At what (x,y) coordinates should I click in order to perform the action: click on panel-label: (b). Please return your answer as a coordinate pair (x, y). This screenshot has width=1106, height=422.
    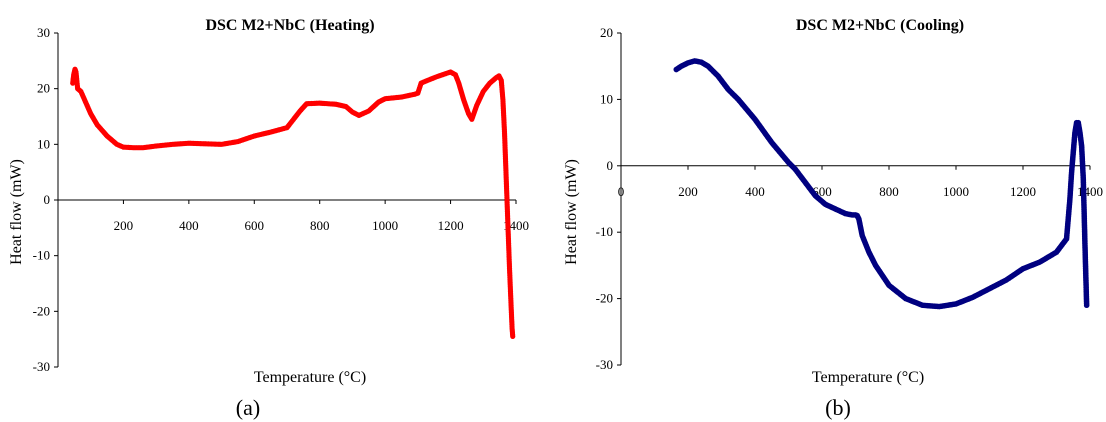
    Looking at the image, I should click on (838, 407).